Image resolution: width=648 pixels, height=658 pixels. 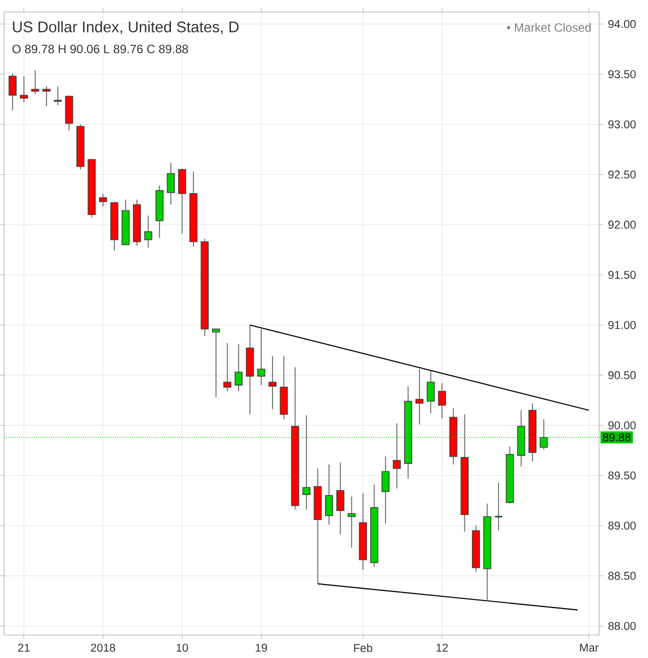 I want to click on annotation: • Market Closed, so click(x=548, y=27).